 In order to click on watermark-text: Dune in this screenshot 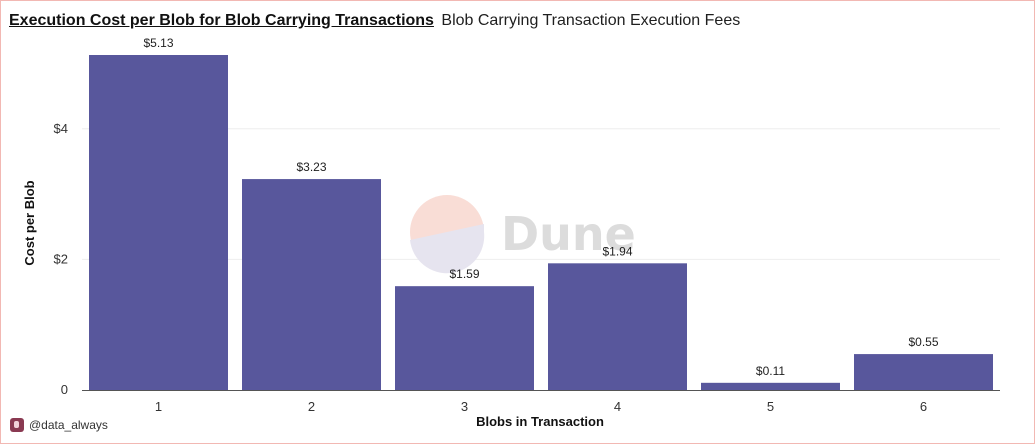, I will do `click(568, 234)`.